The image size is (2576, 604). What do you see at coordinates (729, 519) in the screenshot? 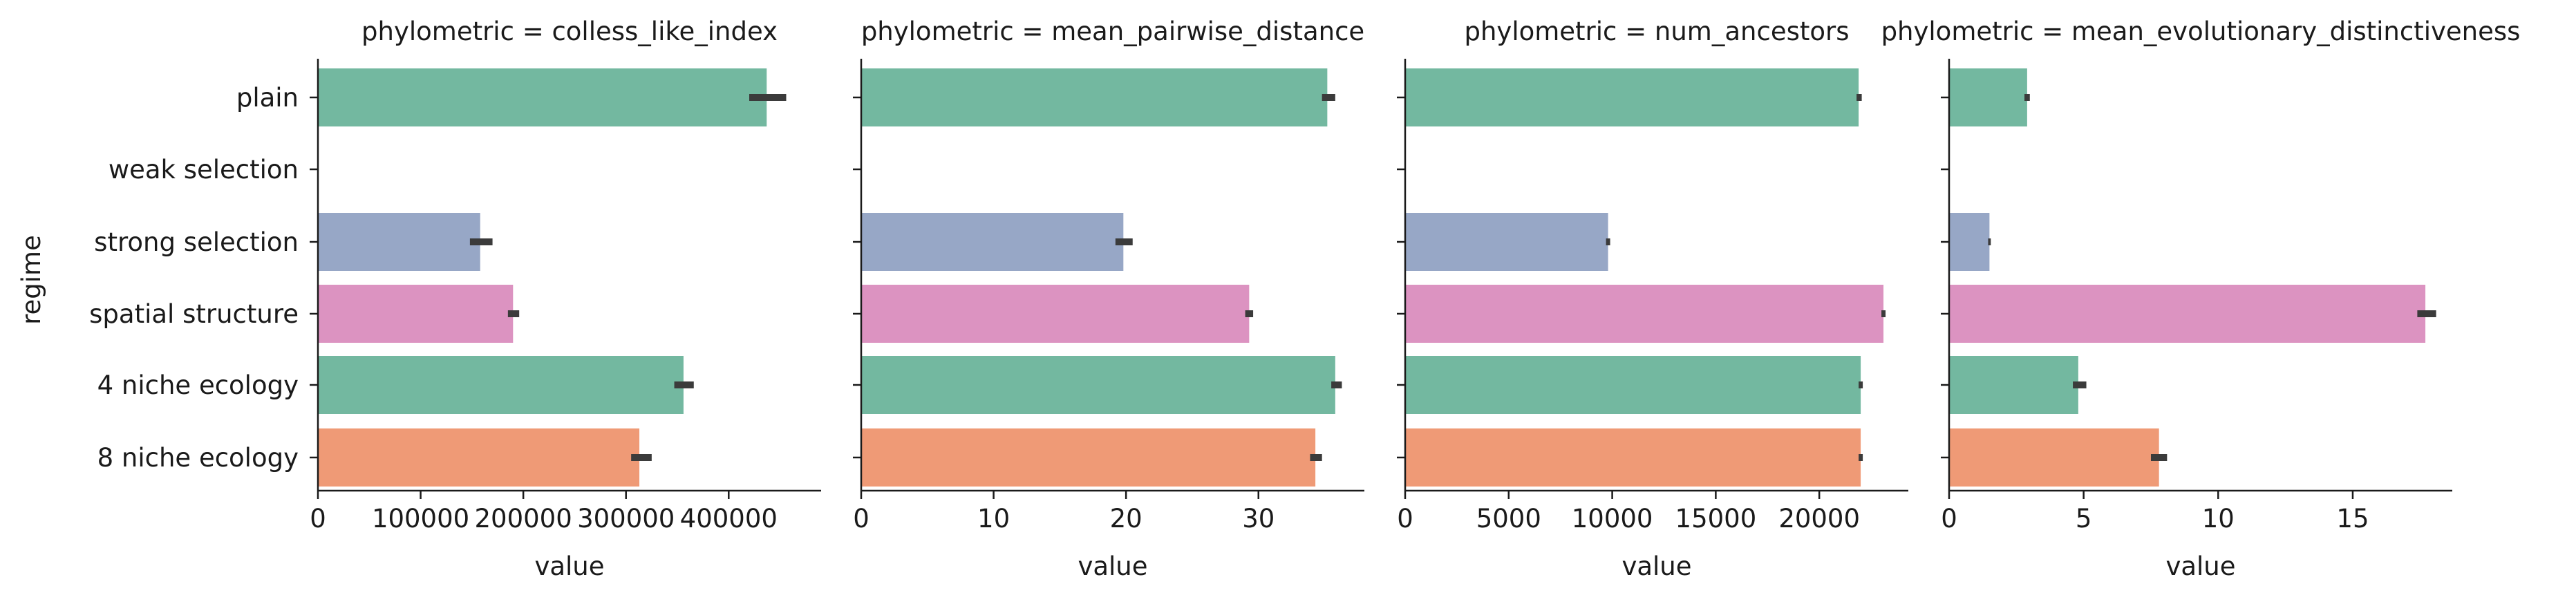
I see `x-tick-label: 400000` at bounding box center [729, 519].